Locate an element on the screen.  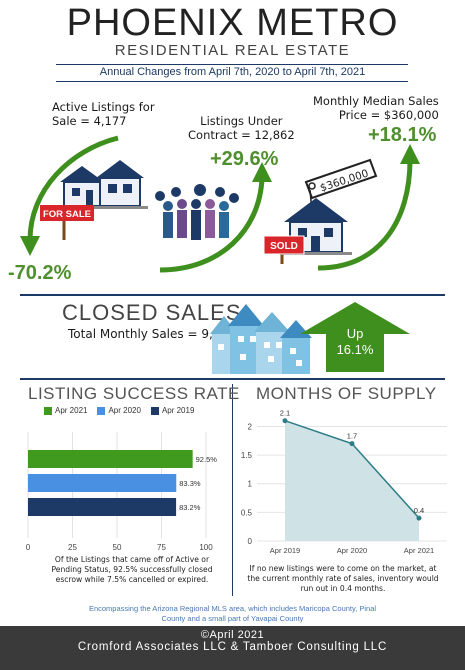
bar-apr-2020 is located at coordinates (102, 483).